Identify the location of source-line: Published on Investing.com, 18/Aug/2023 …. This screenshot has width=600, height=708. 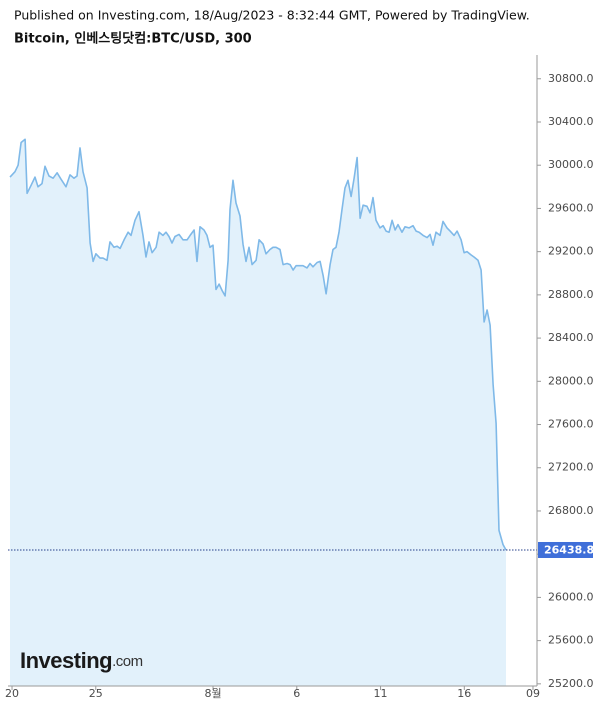
(272, 15).